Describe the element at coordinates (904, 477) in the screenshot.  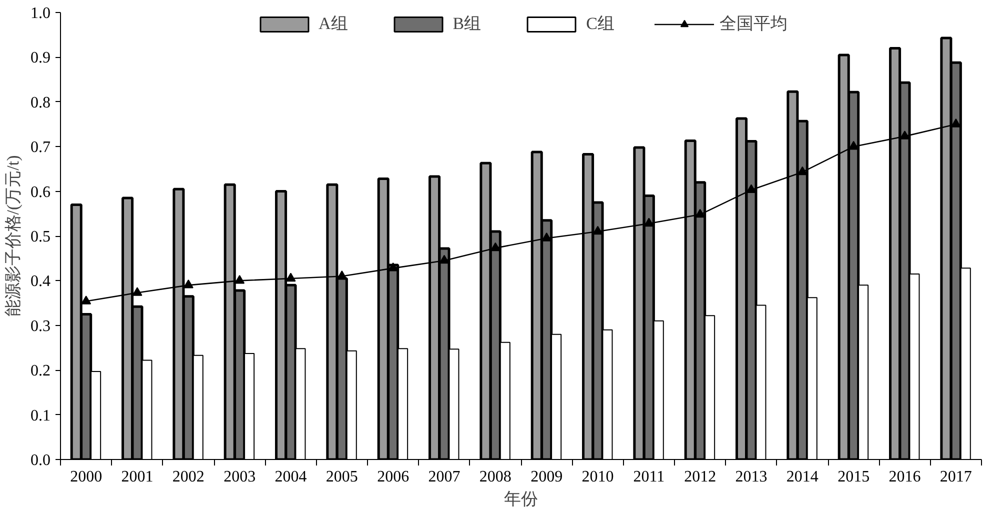
I see `x-tick-label: 2016` at that location.